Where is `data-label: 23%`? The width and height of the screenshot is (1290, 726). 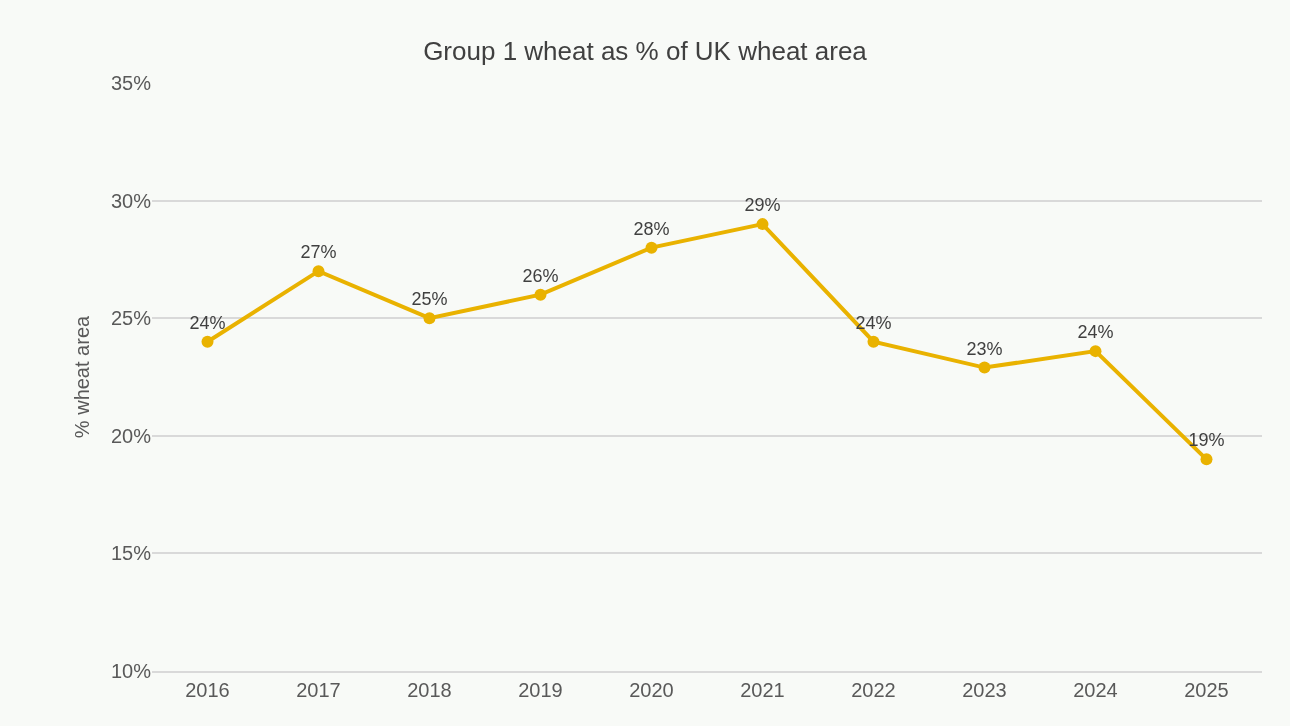
data-label: 23% is located at coordinates (984, 348).